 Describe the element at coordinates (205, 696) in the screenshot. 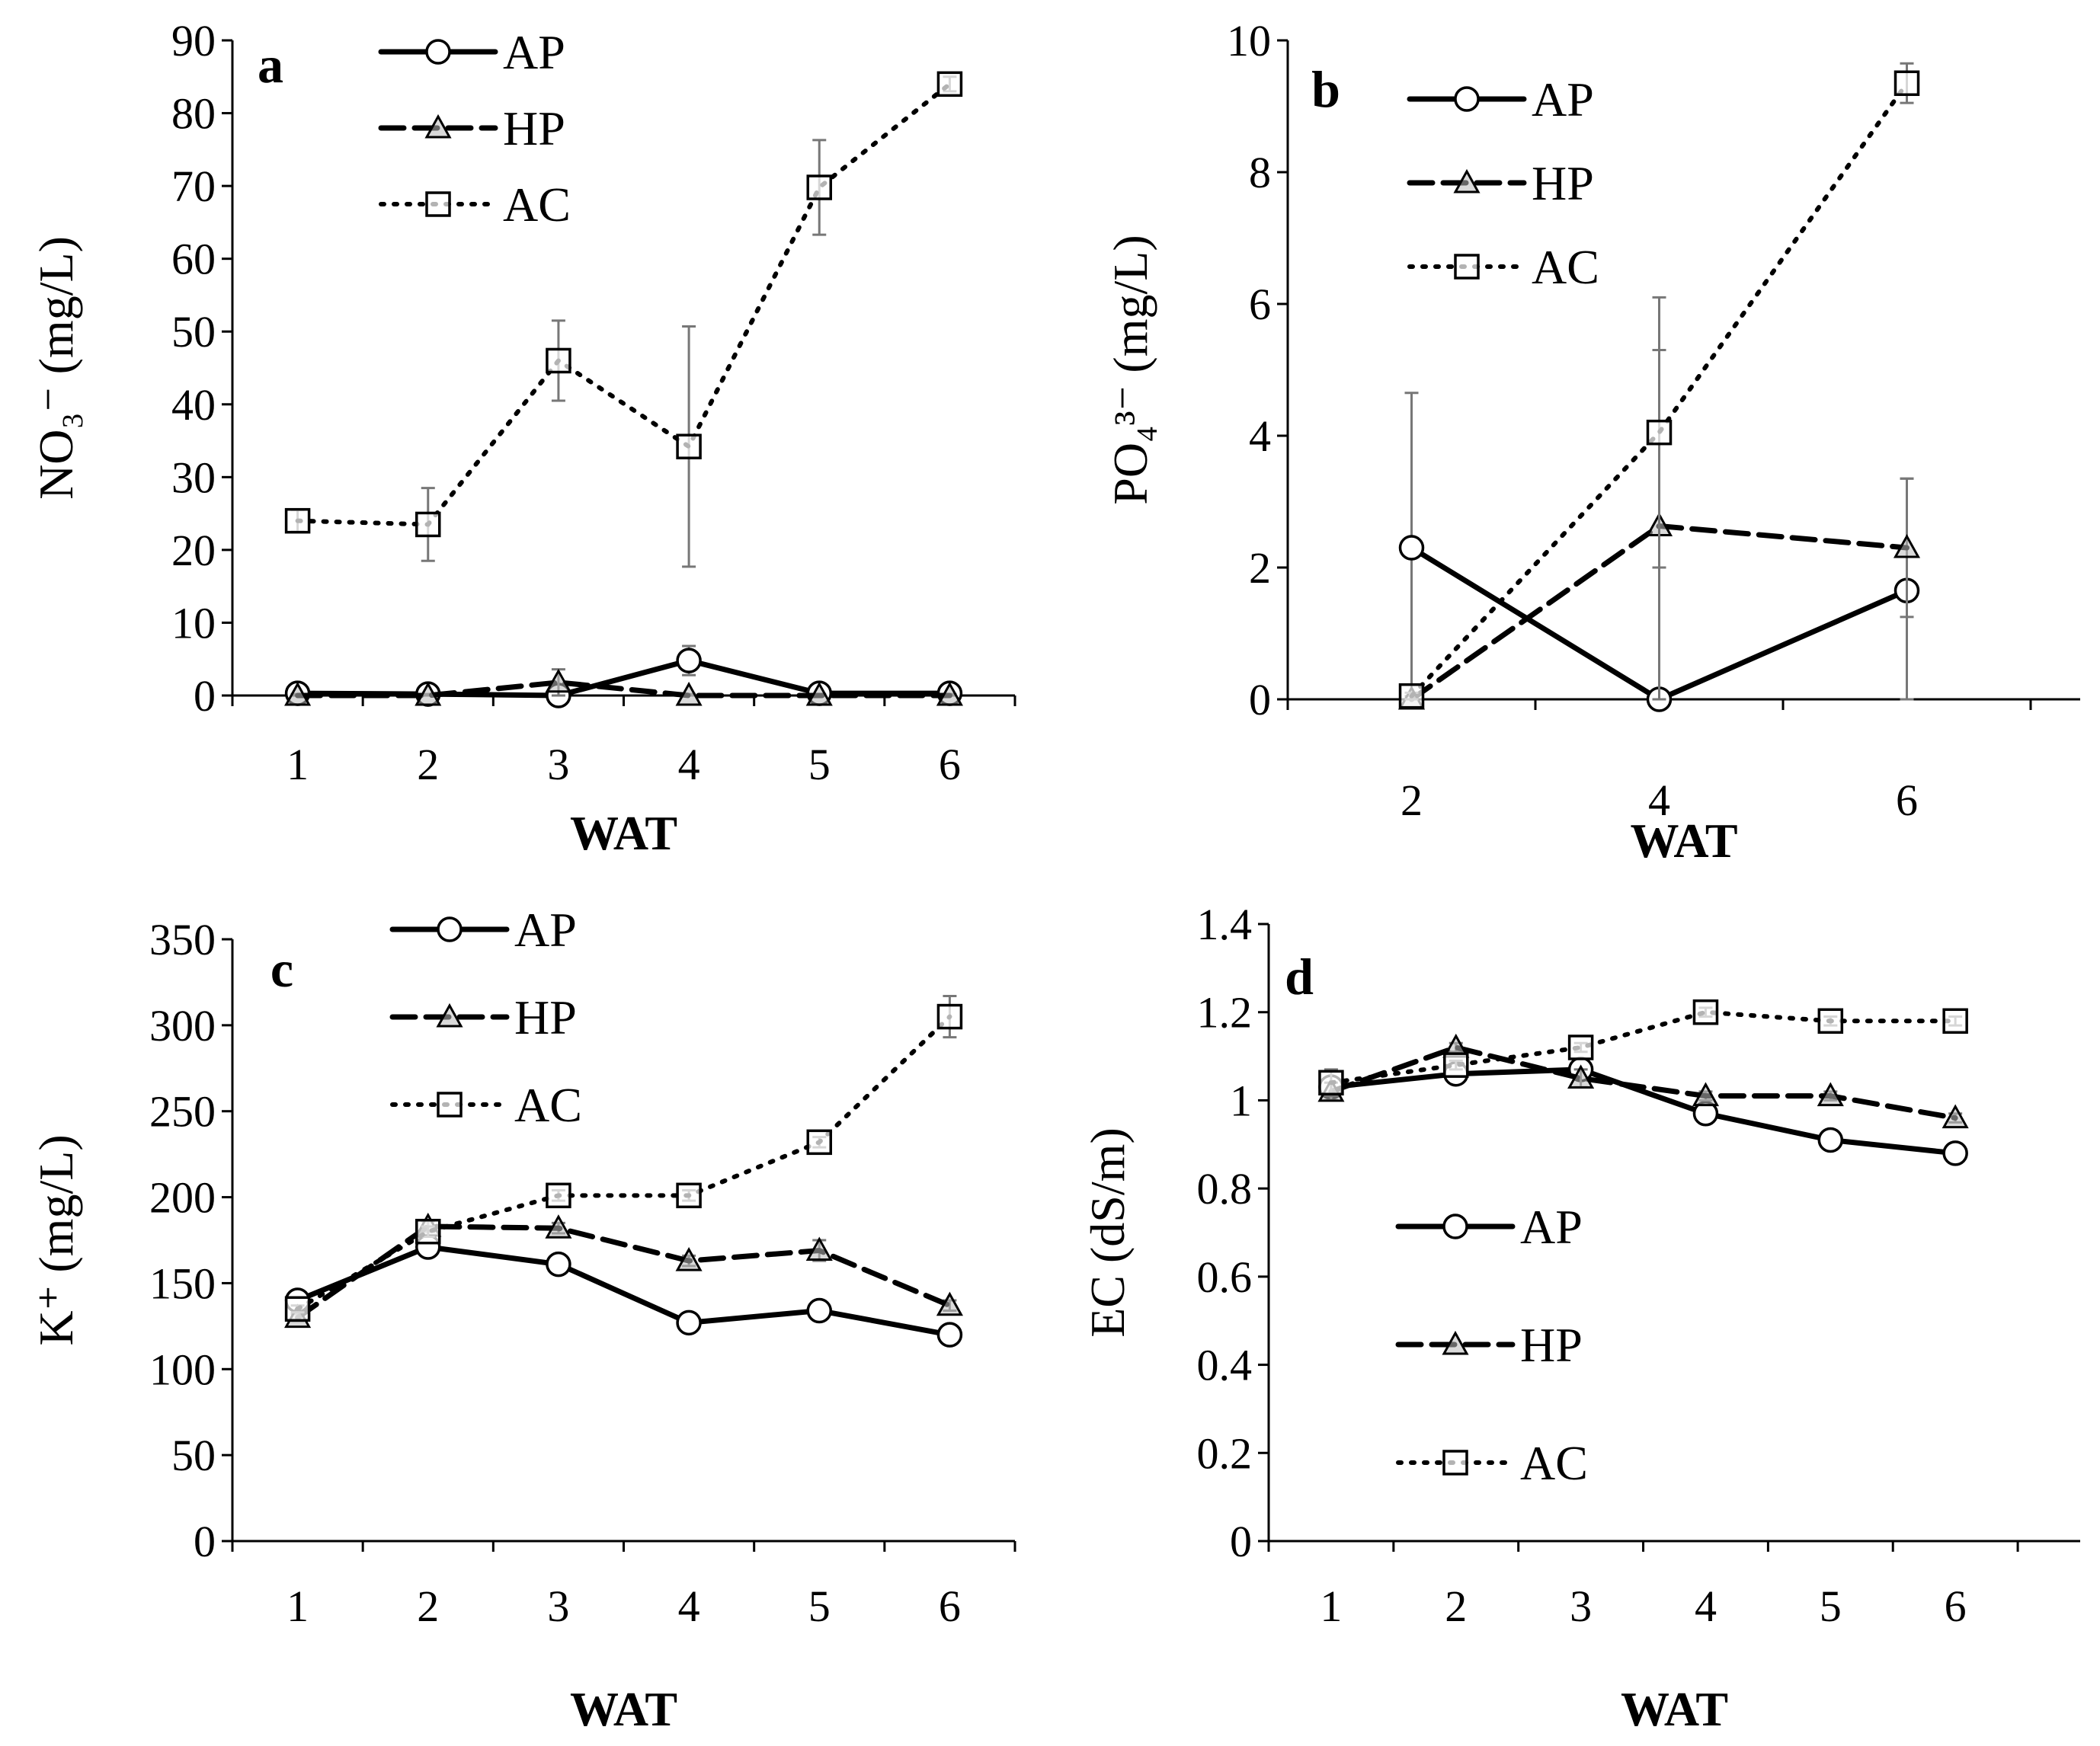

I see `y-tick-label: 0` at that location.